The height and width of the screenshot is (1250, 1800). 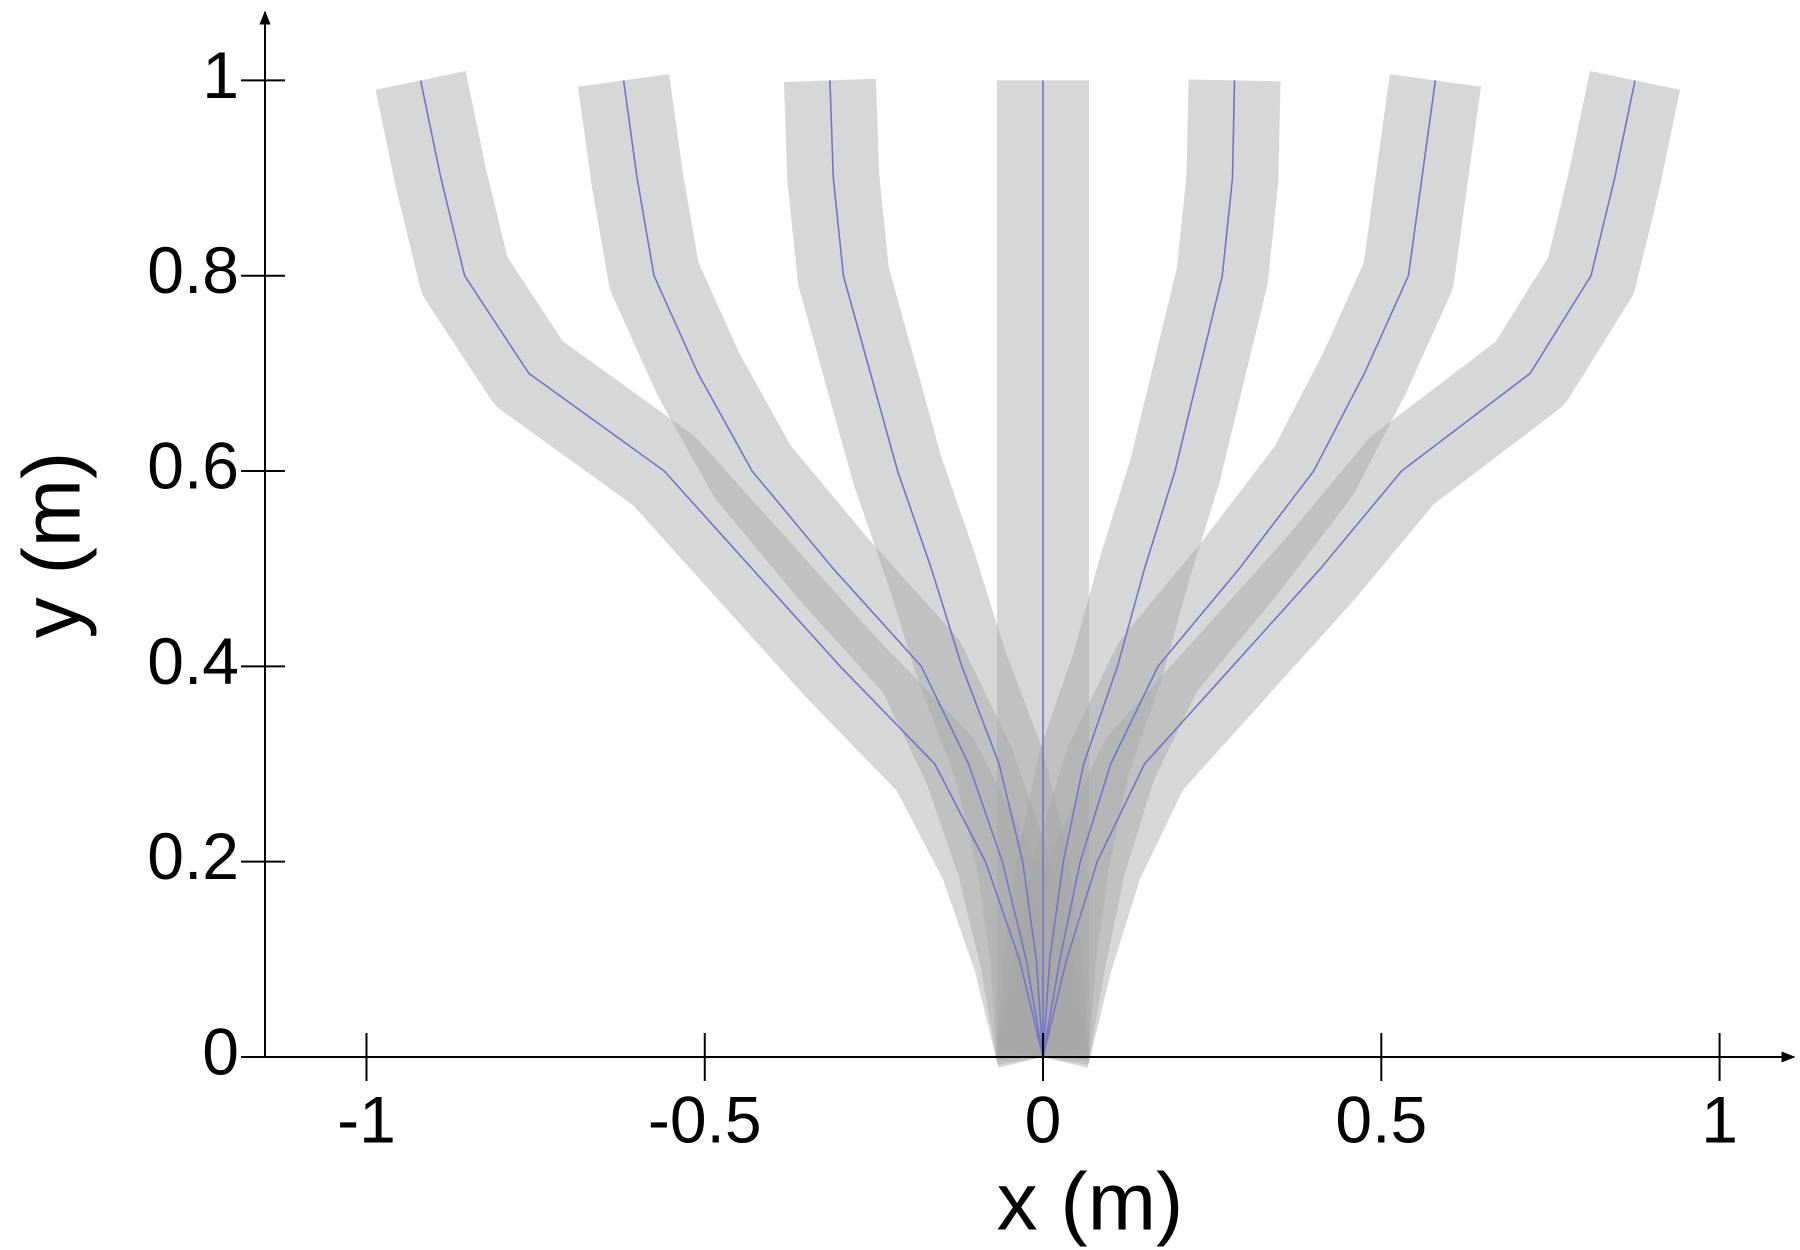 What do you see at coordinates (1719, 1119) in the screenshot?
I see `x-tick-label: 1` at bounding box center [1719, 1119].